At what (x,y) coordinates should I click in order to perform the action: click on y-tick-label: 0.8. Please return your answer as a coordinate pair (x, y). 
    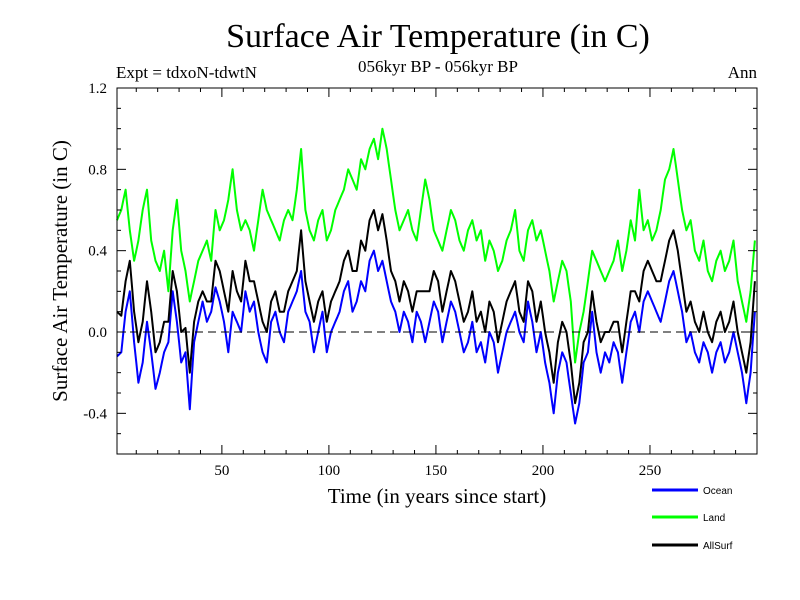
    Looking at the image, I should click on (97, 170).